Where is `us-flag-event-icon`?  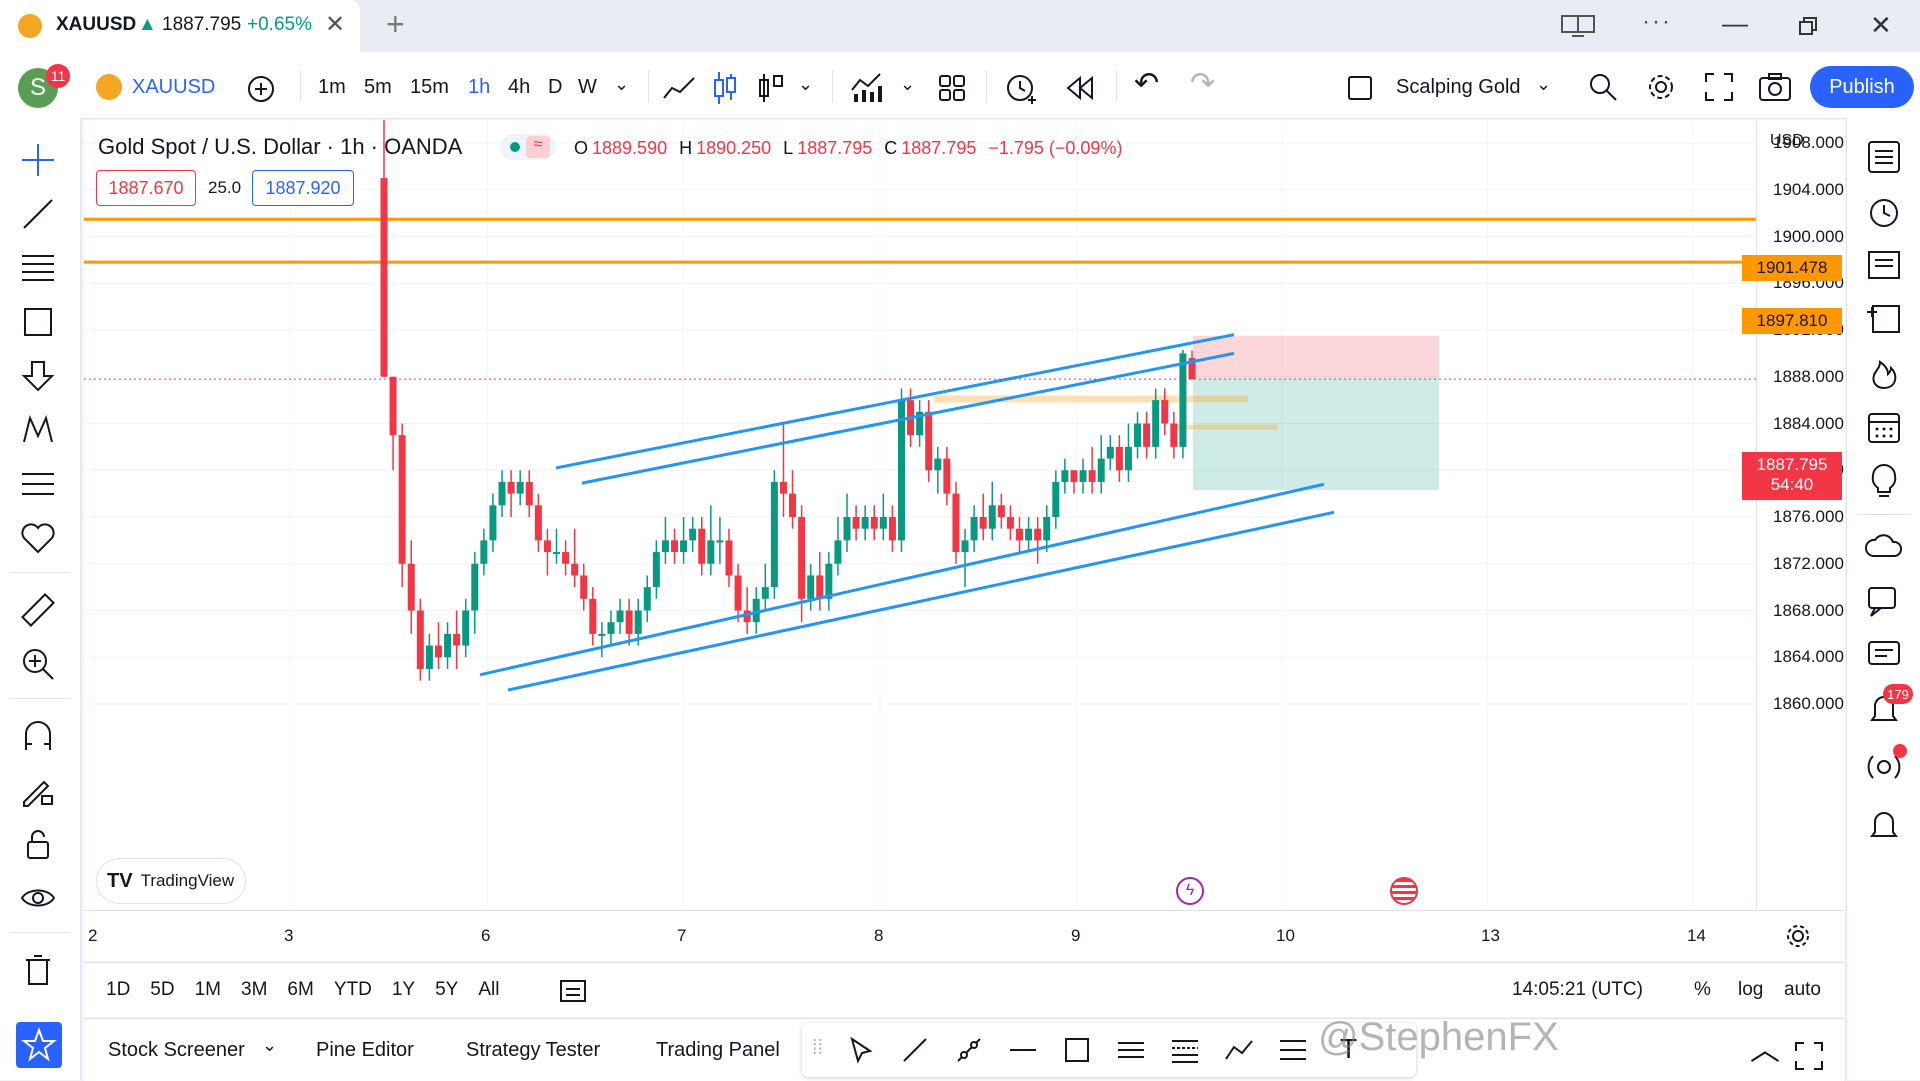 us-flag-event-icon is located at coordinates (1404, 891).